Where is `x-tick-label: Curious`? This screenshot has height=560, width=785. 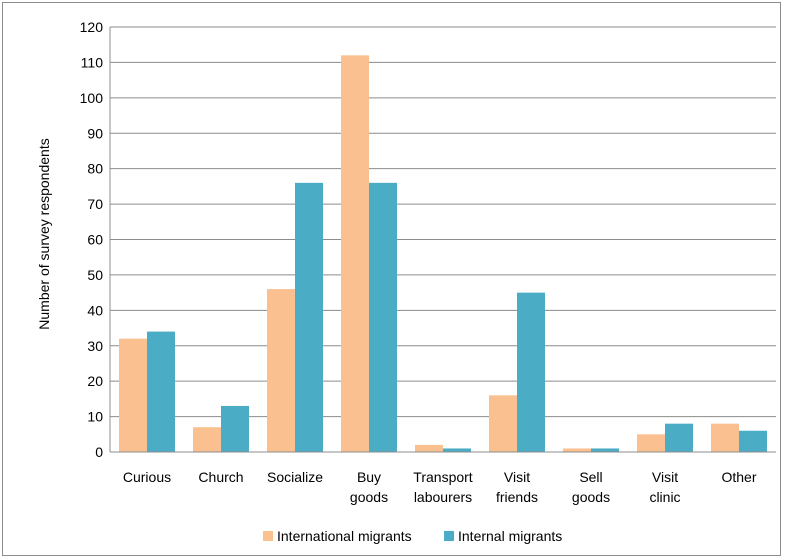
x-tick-label: Curious is located at coordinates (147, 477).